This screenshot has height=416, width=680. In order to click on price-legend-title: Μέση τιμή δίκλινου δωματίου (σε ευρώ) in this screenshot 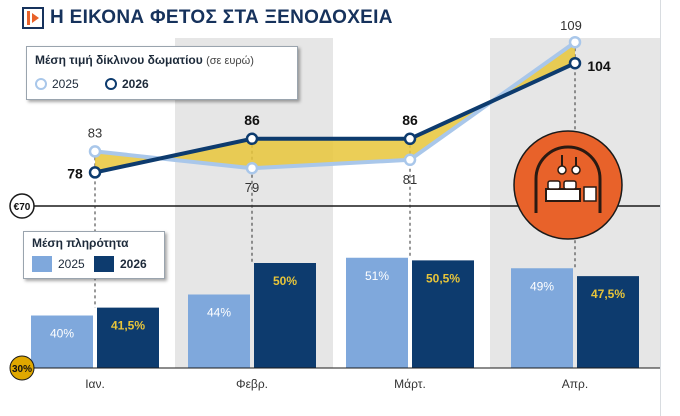, I will do `click(144, 60)`.